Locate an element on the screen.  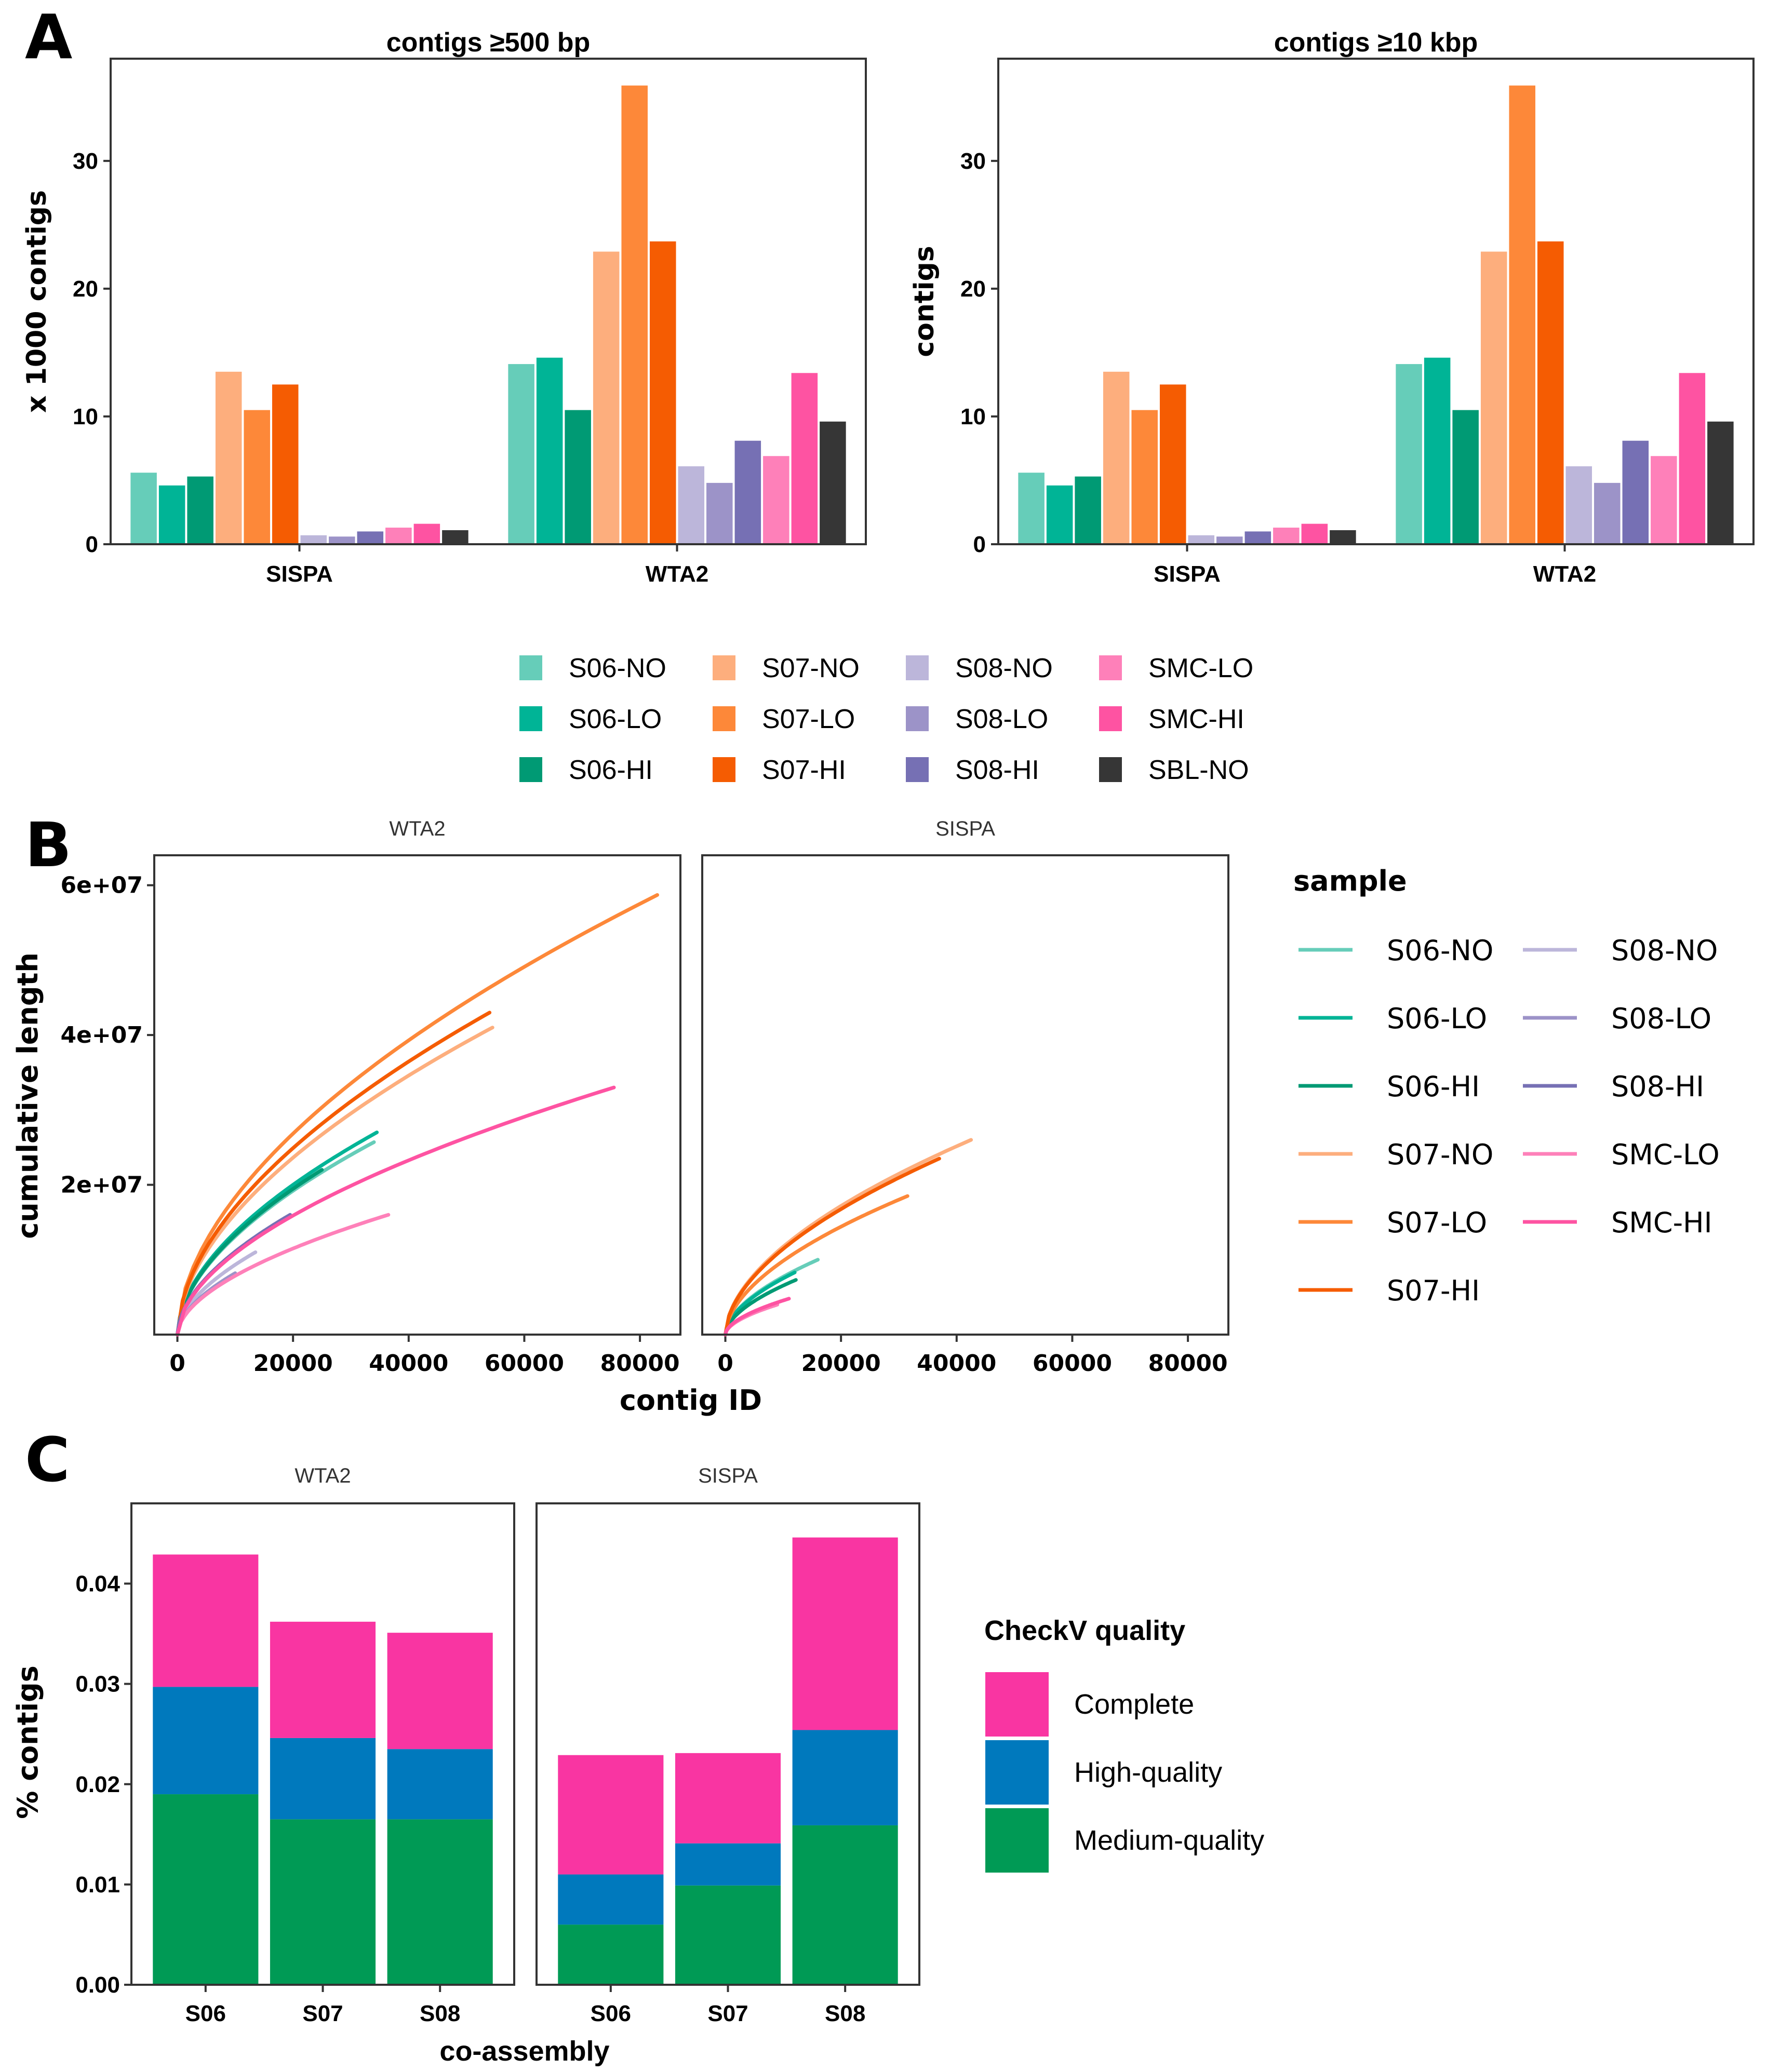
bar-smc-hi-sispa is located at coordinates (427, 533).